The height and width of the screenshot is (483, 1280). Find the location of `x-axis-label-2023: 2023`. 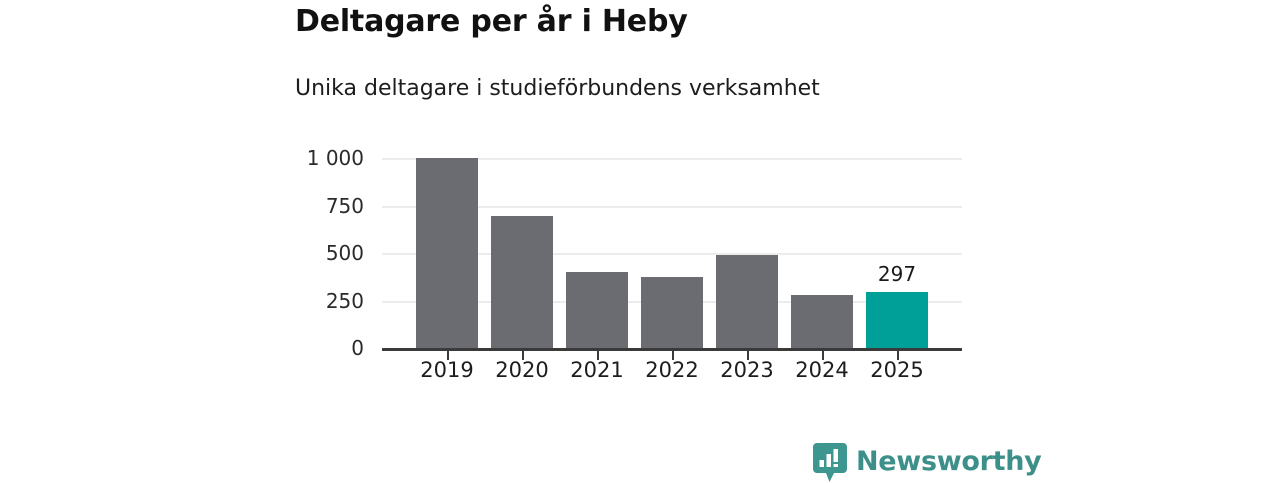

x-axis-label-2023: 2023 is located at coordinates (747, 370).